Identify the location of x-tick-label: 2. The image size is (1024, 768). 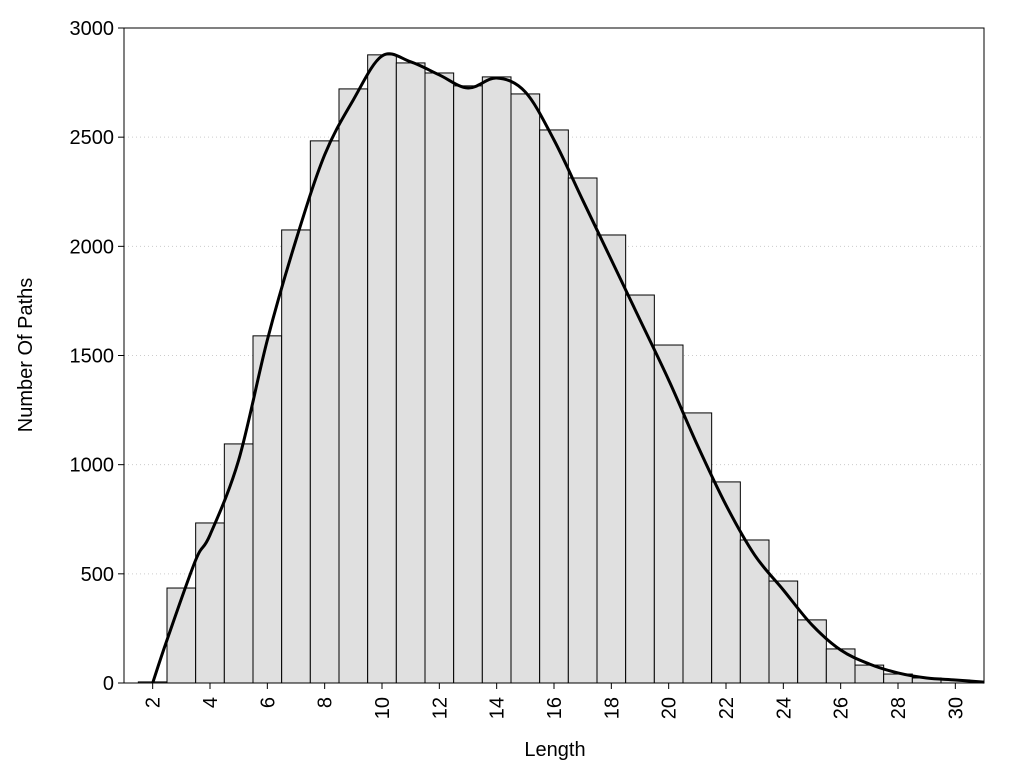
(154, 702).